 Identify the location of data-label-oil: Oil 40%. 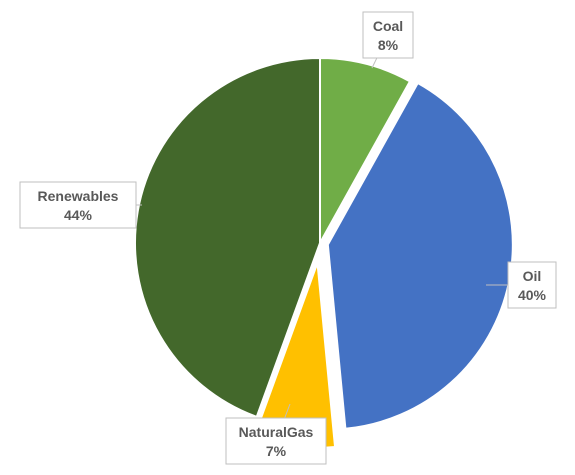
(532, 285).